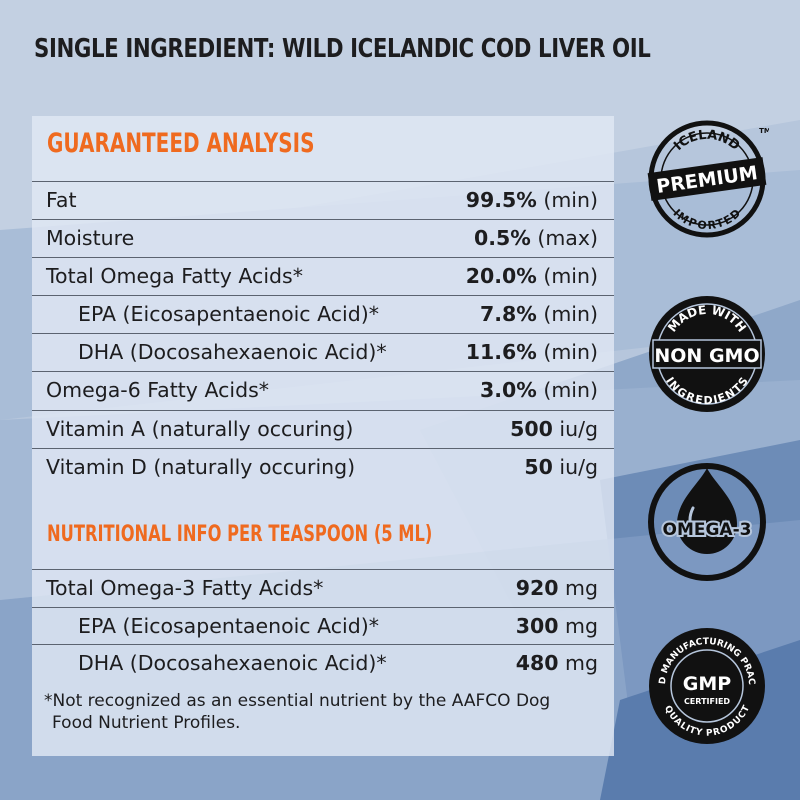 The image size is (800, 800). I want to click on row-value: 920 mg, so click(557, 588).